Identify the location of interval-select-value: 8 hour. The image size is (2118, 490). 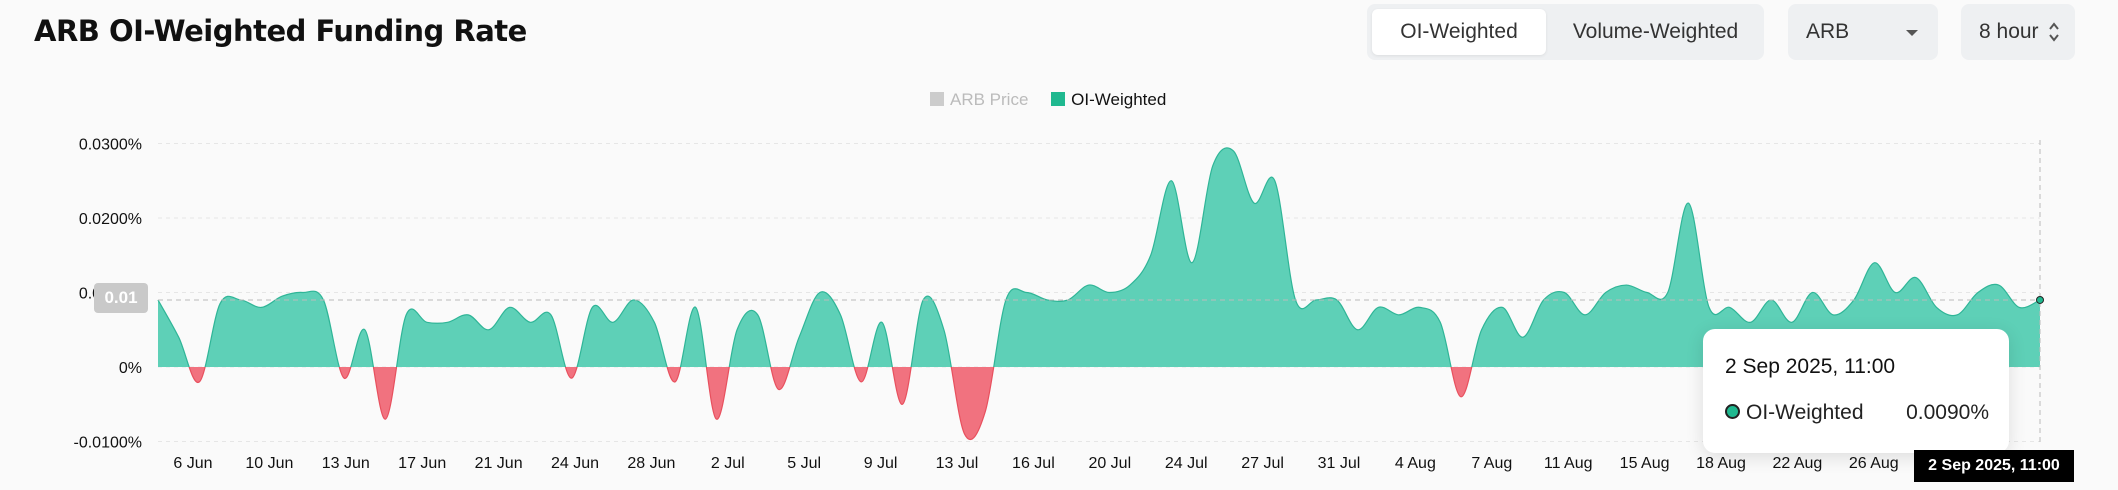
(2009, 31).